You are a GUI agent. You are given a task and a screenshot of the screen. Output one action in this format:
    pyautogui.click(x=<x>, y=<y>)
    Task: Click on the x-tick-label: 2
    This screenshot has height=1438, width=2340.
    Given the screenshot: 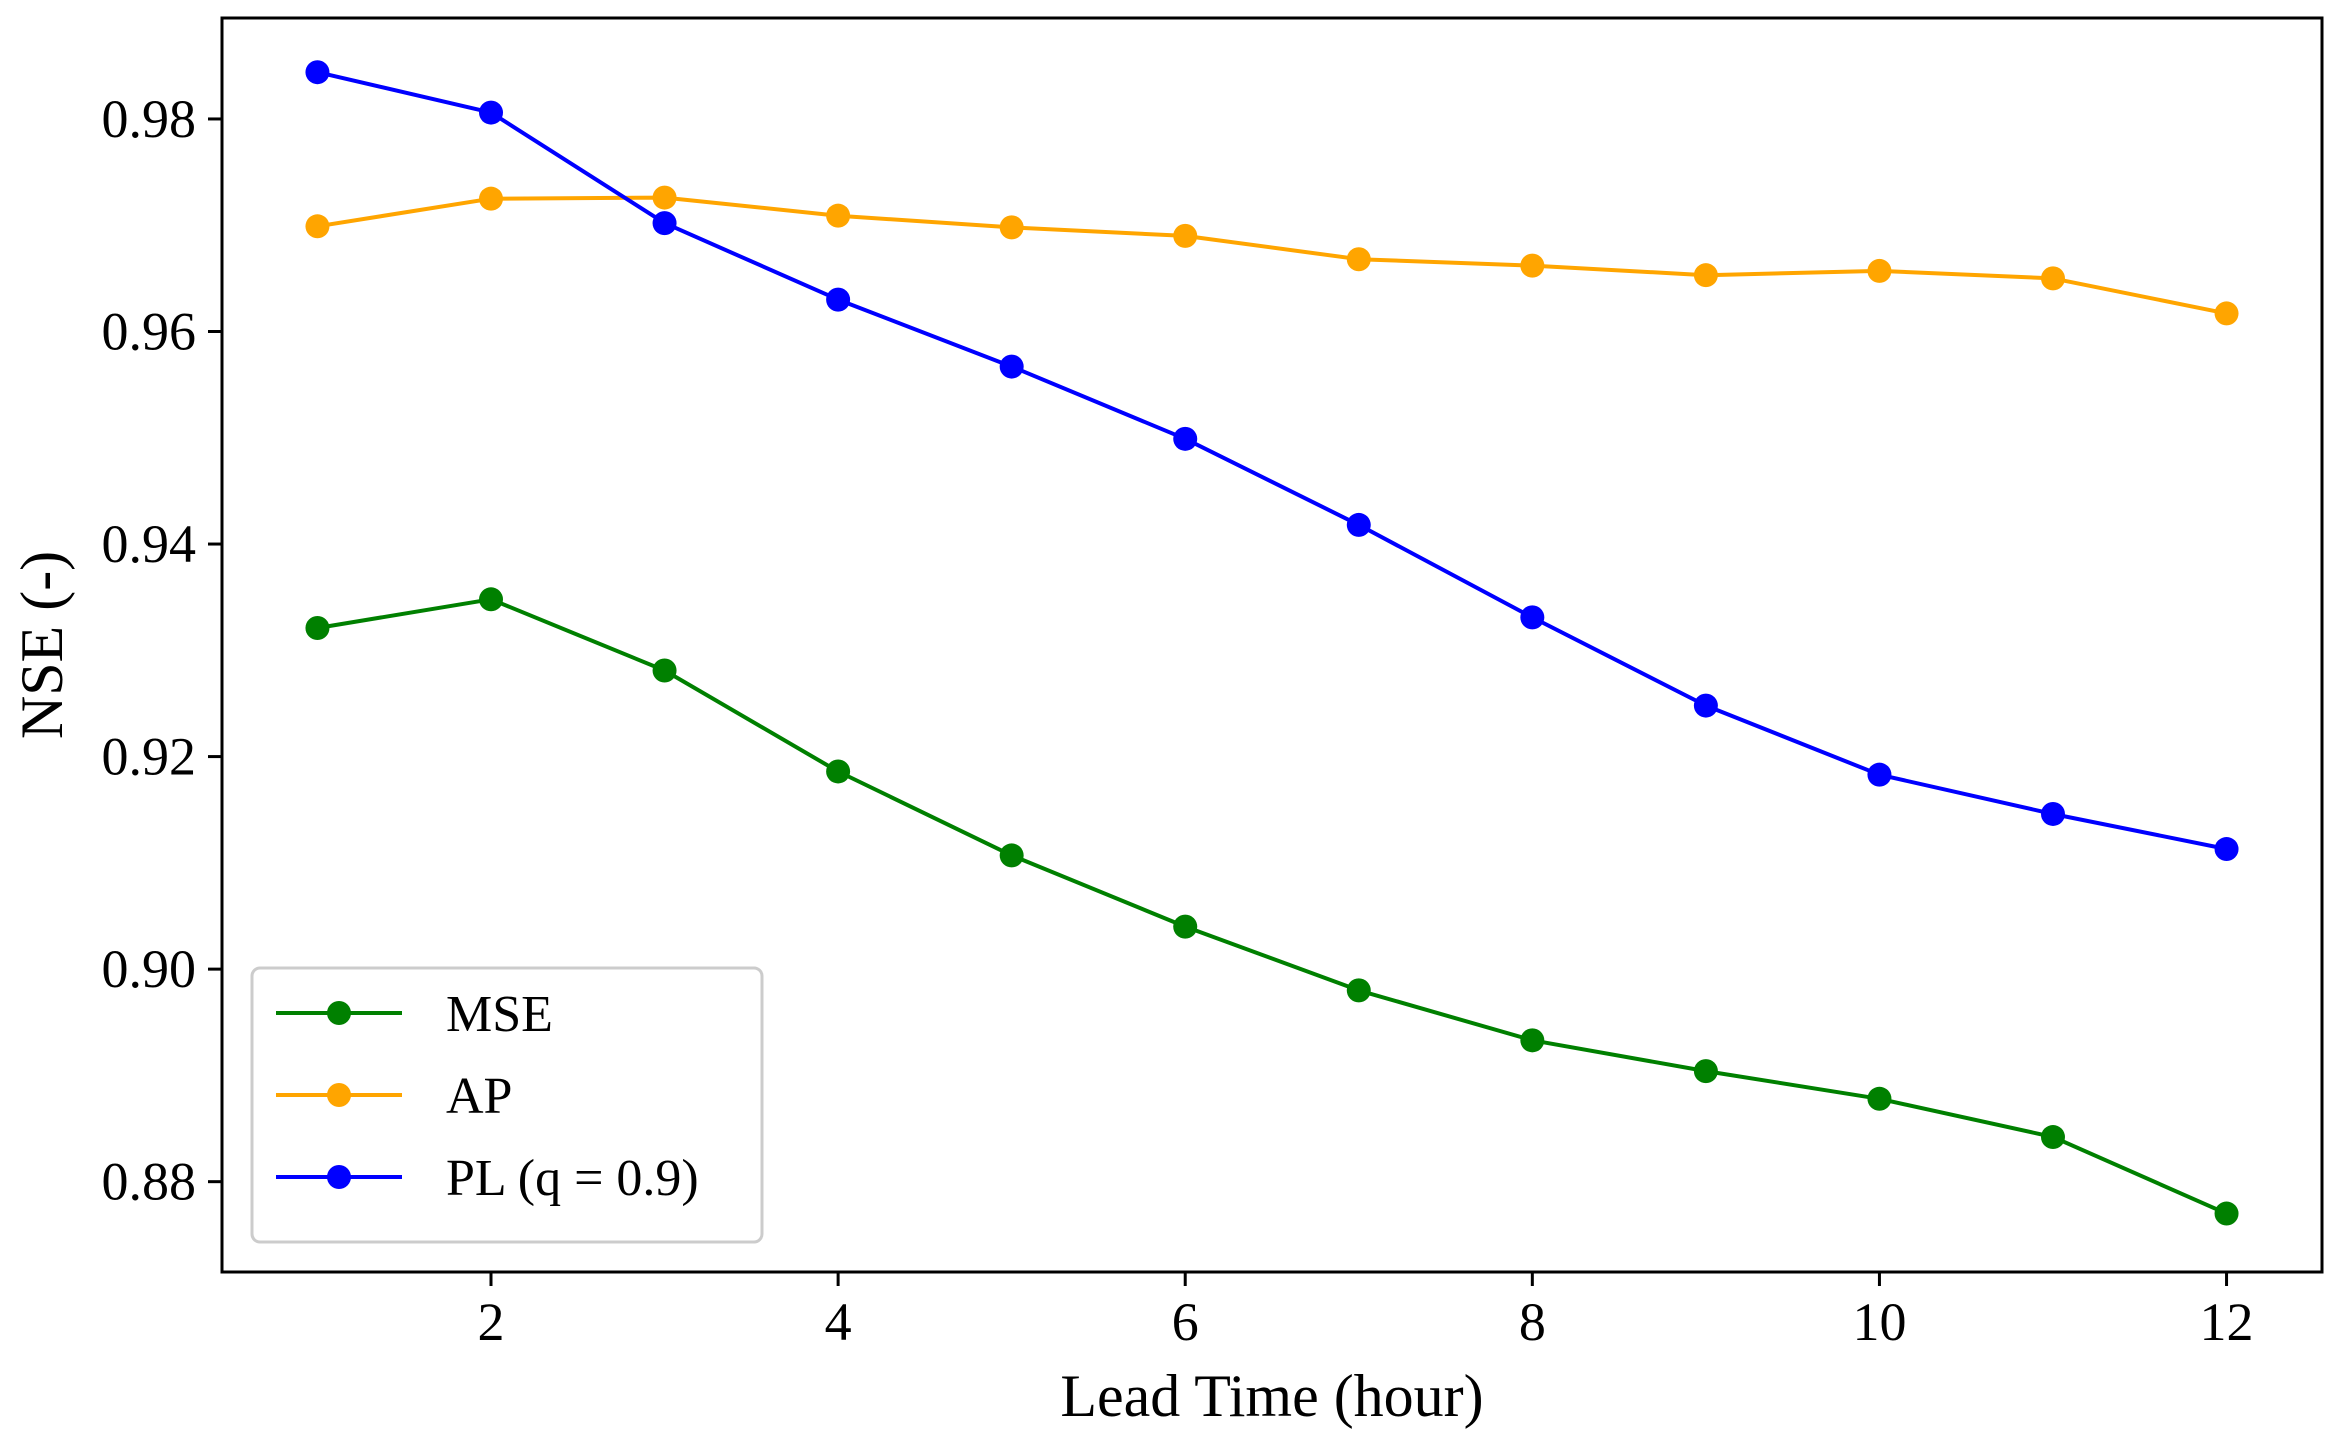 What is the action you would take?
    pyautogui.click(x=491, y=1322)
    